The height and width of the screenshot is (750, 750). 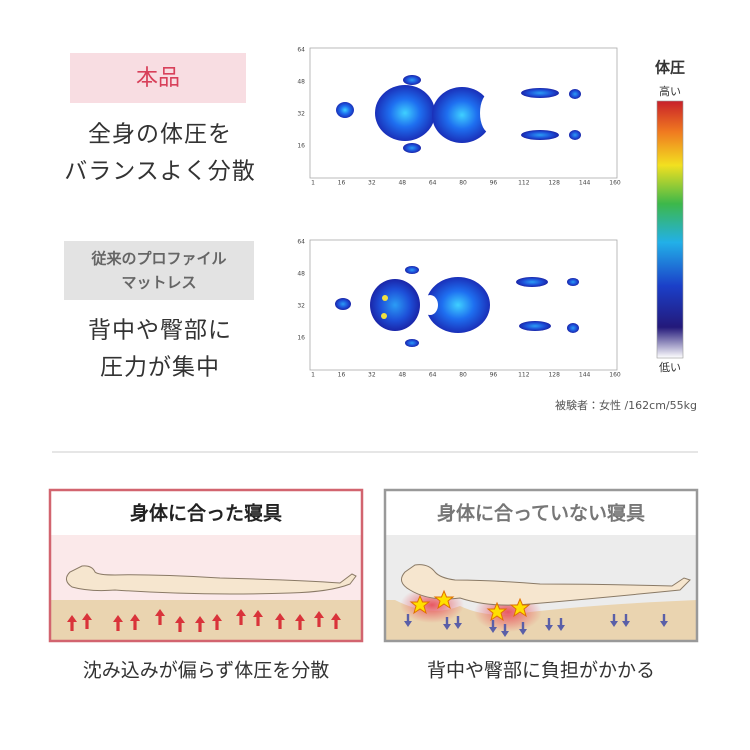 What do you see at coordinates (158, 259) in the screenshot?
I see `badge: 従来のプロファイル` at bounding box center [158, 259].